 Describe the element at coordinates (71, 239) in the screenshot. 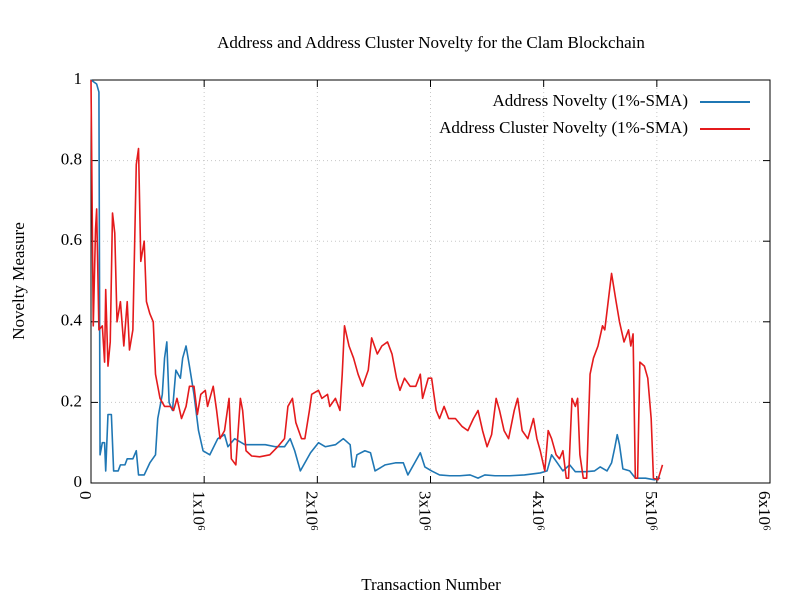

I see `y-tick-label: 0.6` at that location.